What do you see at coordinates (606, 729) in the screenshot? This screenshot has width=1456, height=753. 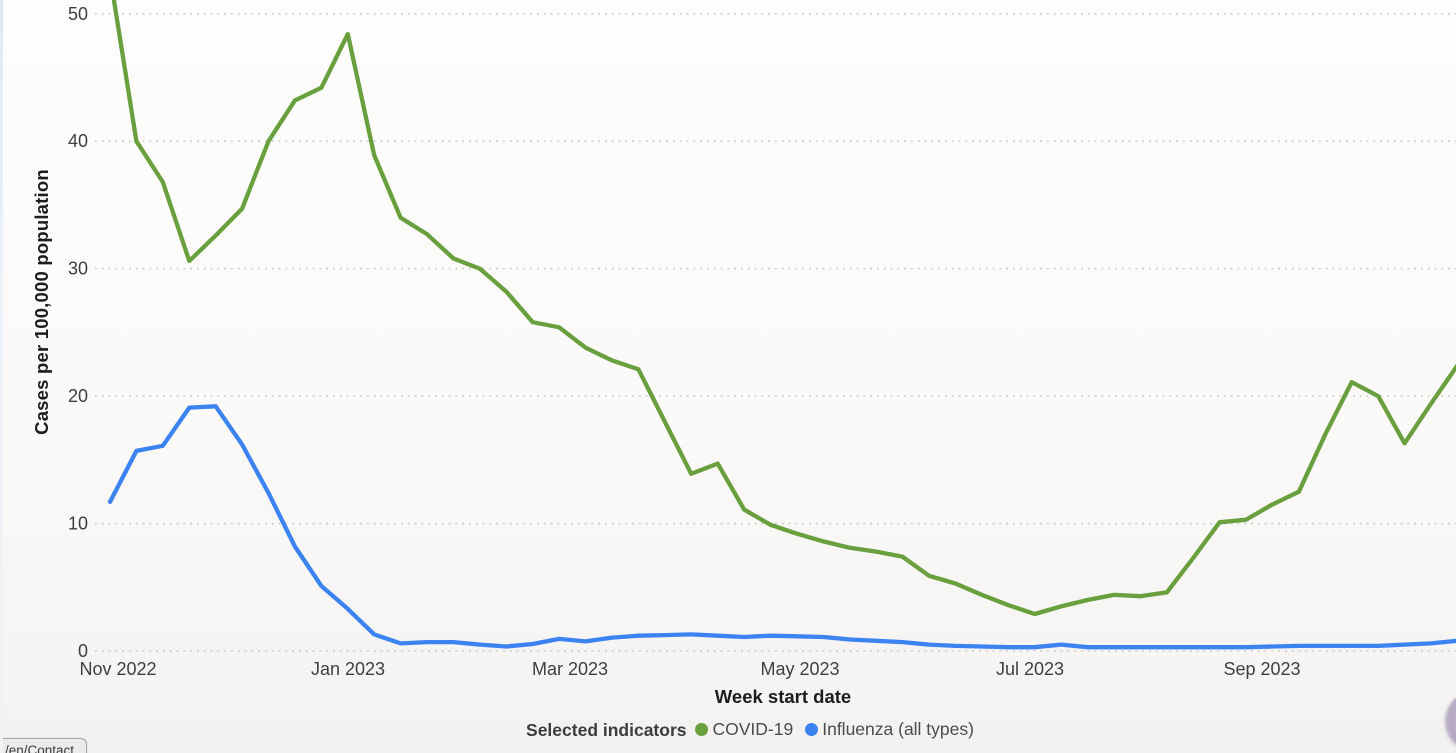 I see `legend-title: Selected indicators` at bounding box center [606, 729].